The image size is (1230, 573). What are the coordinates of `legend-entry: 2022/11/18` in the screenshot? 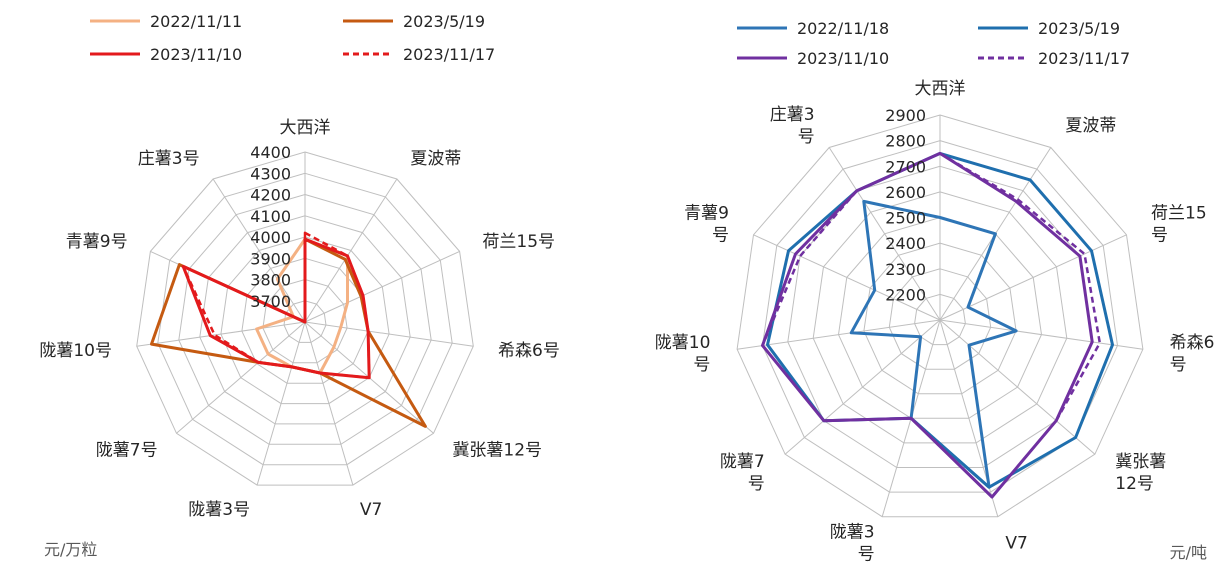 It's located at (813, 28).